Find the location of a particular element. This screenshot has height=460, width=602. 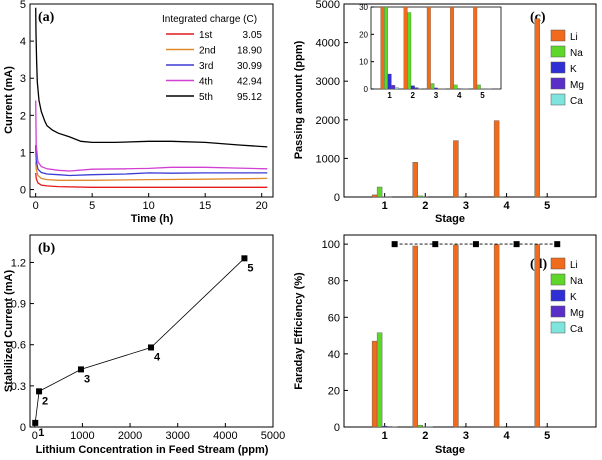

panel-d-ylabel: Faraday Efficiency (%) is located at coordinates (299, 331).